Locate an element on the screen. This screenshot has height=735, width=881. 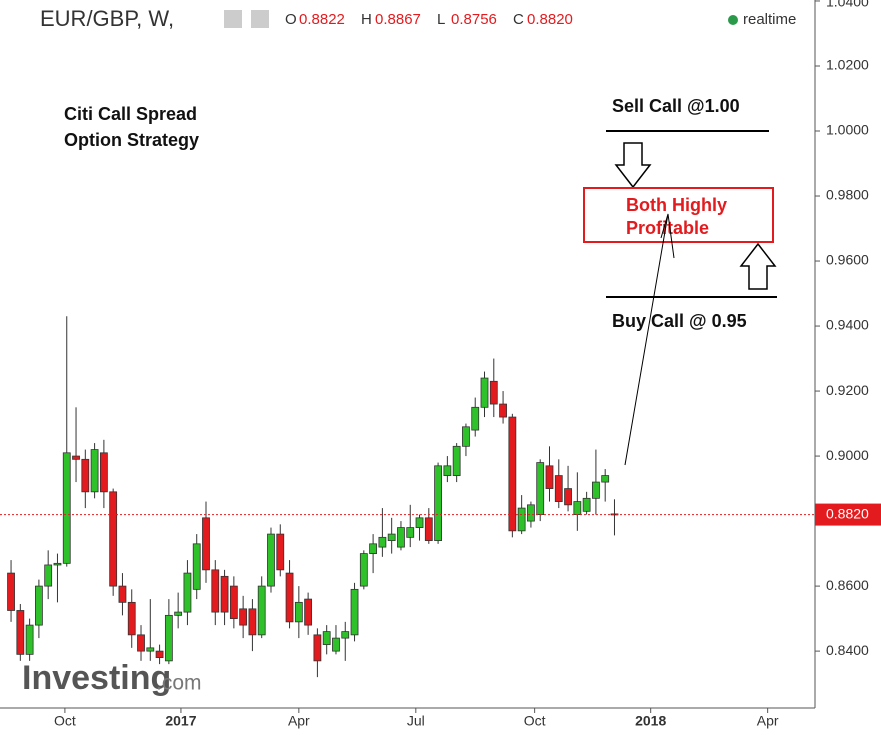
y-tick-label: 0.9000 is located at coordinates (847, 455).